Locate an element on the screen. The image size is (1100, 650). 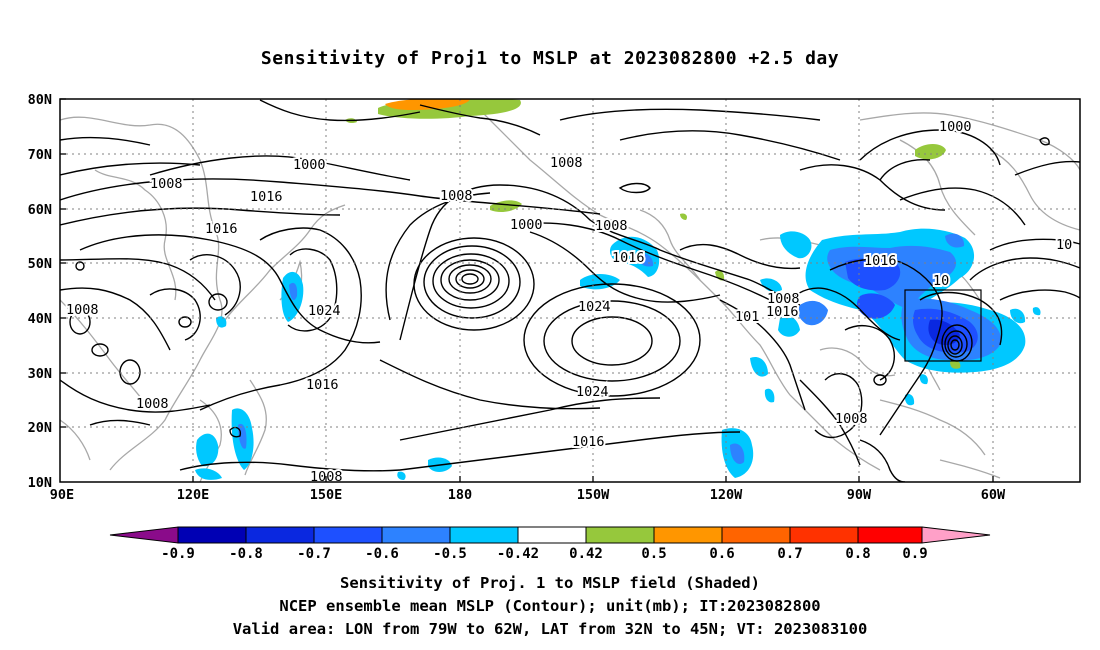
lat-label: 40N is located at coordinates (40, 319).